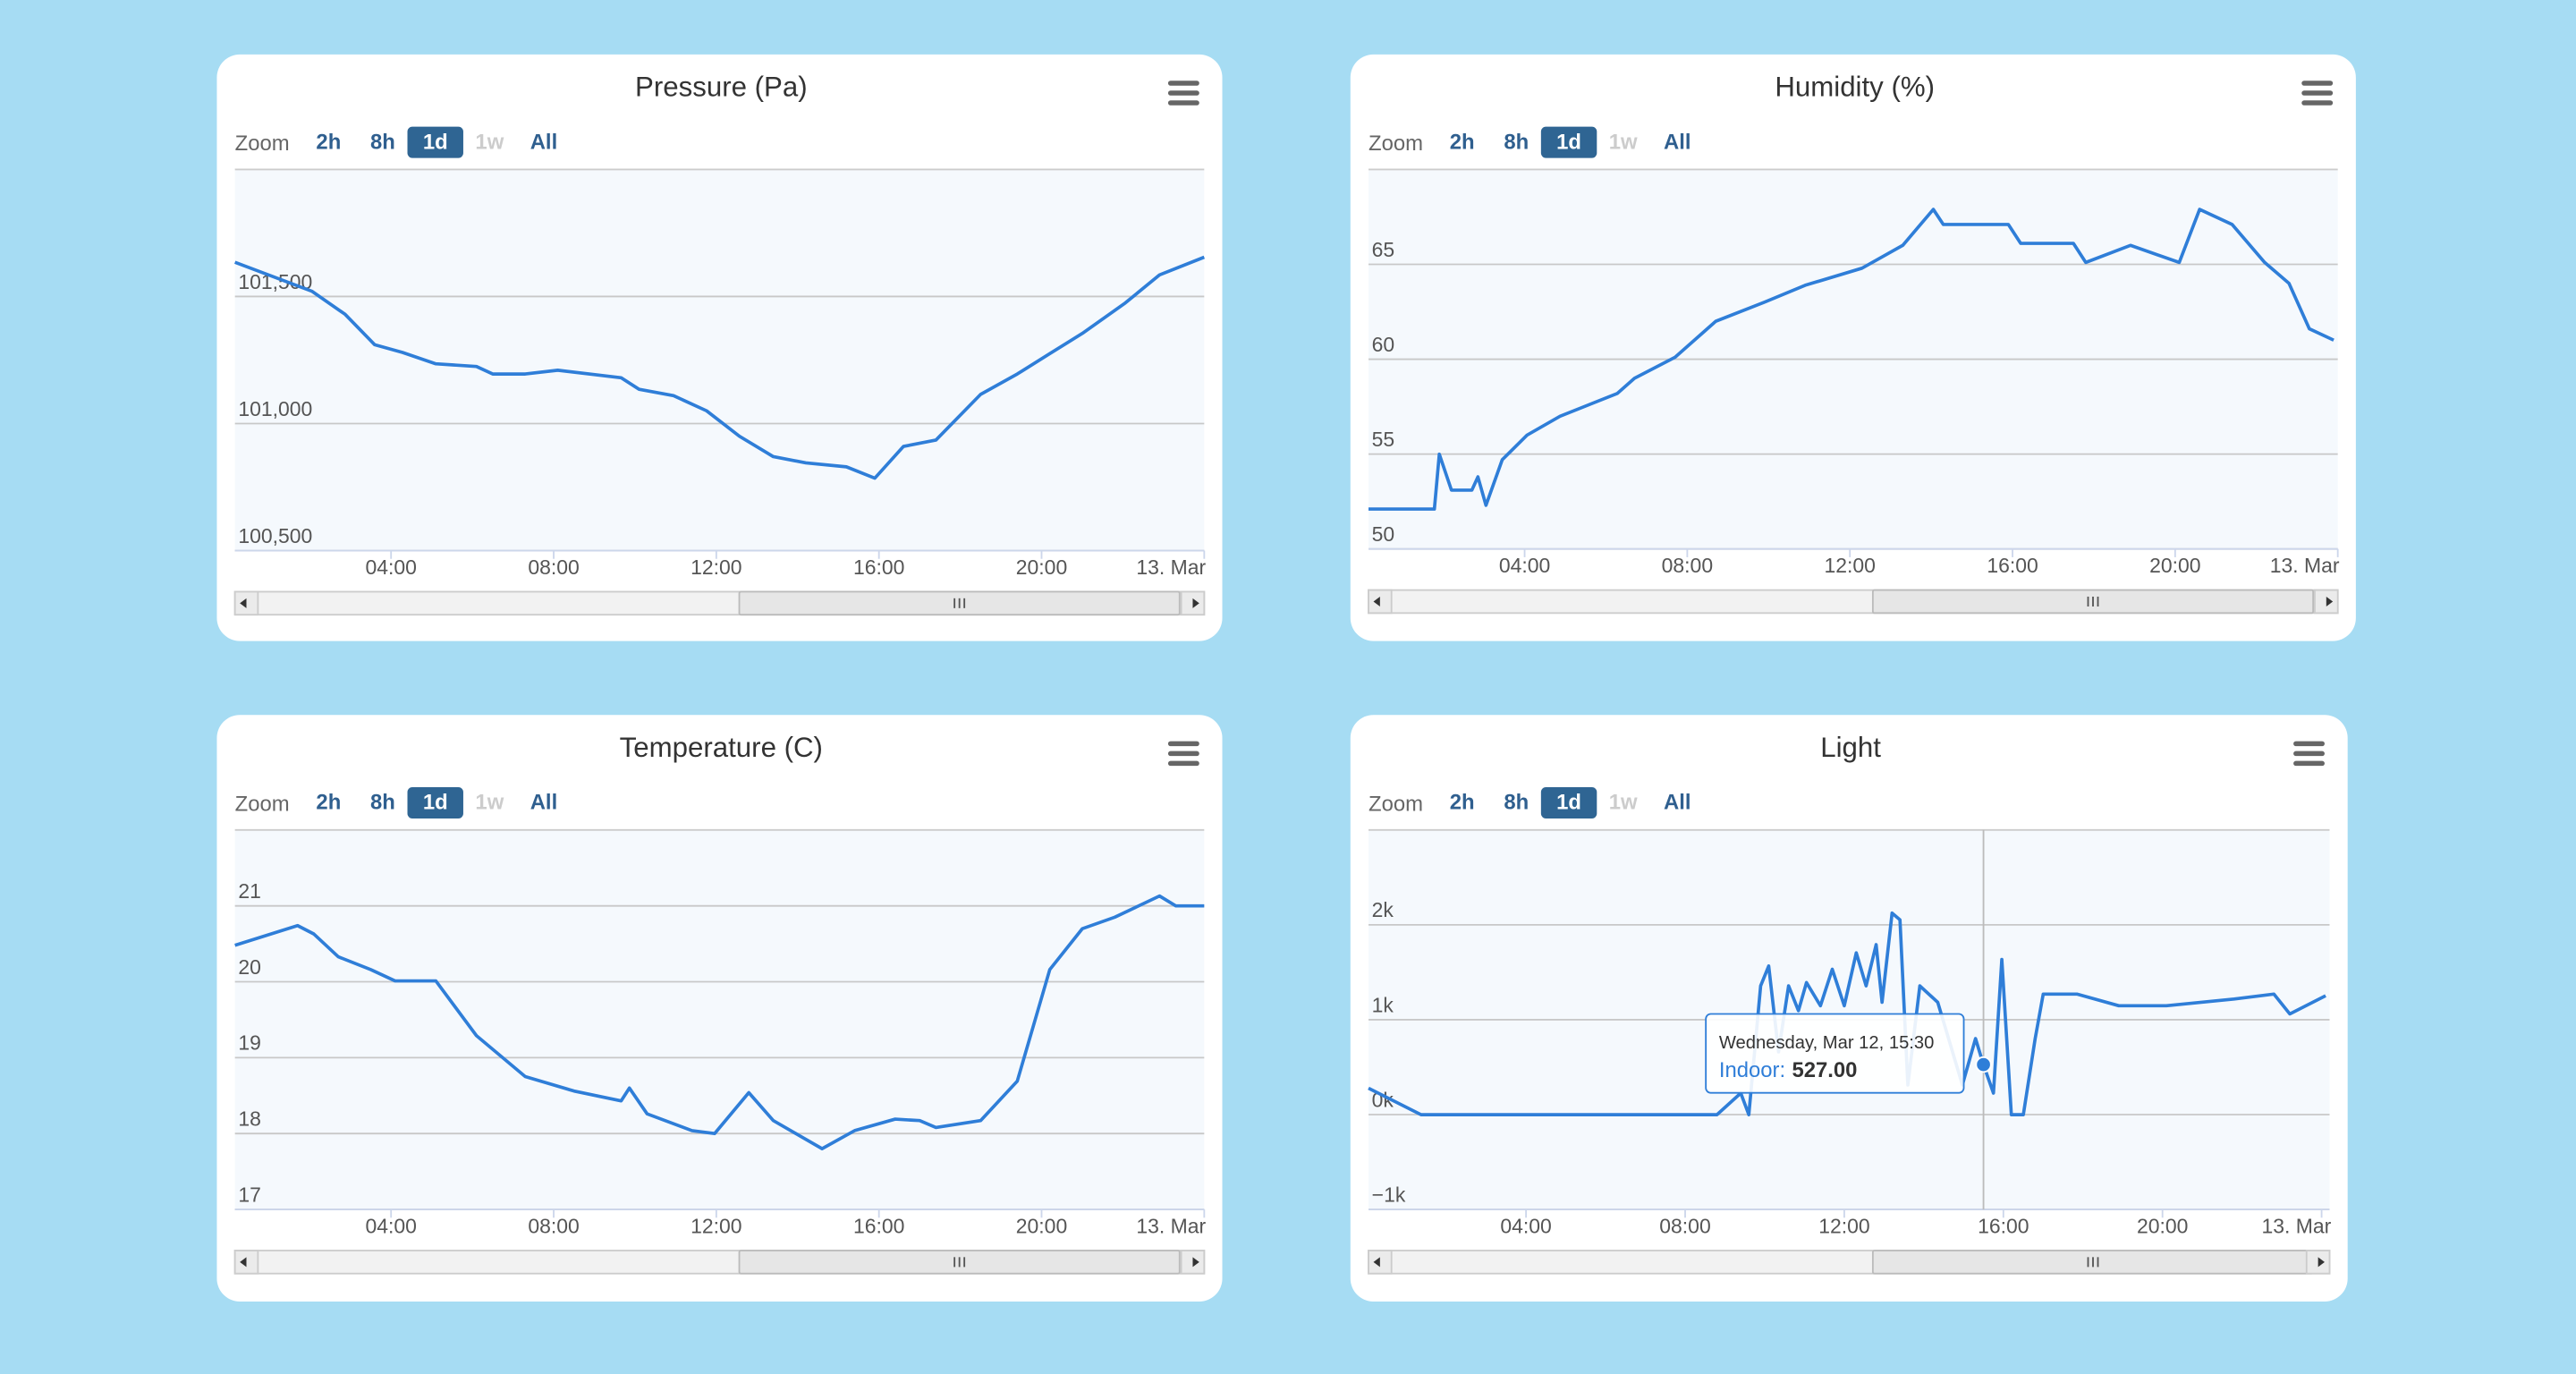 This screenshot has width=2576, height=1374. What do you see at coordinates (249, 1043) in the screenshot?
I see `y-tick-label: 19` at bounding box center [249, 1043].